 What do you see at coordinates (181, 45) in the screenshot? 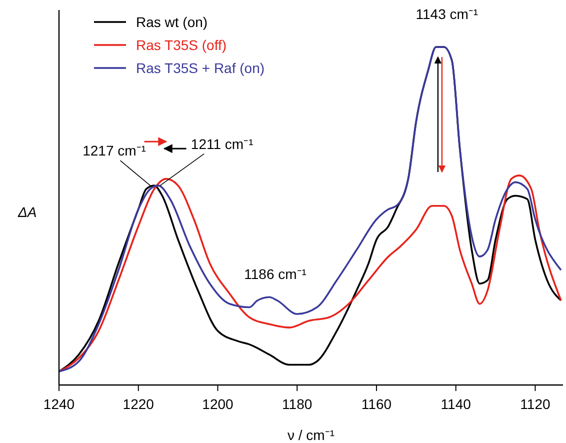
I see `legend-label: Ras T35S (off)` at bounding box center [181, 45].